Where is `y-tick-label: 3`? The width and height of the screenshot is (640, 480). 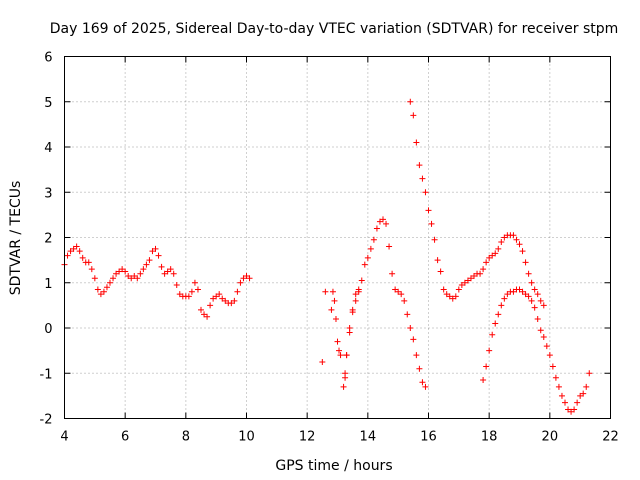 y-tick-label: 3 is located at coordinates (48, 193).